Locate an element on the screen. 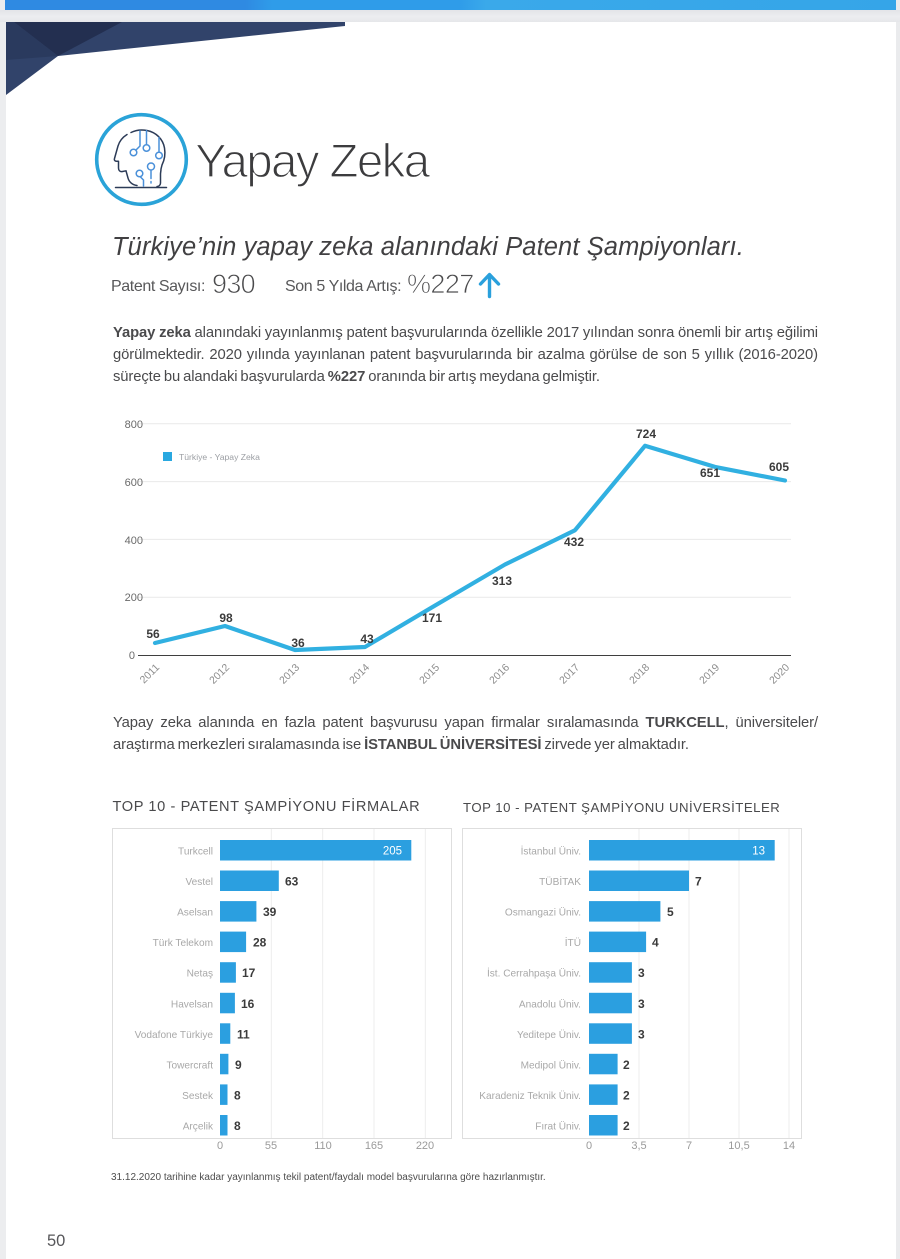 Image resolution: width=900 pixels, height=1259 pixels. svg-text: Vodafone Türkiye is located at coordinates (174, 1035).